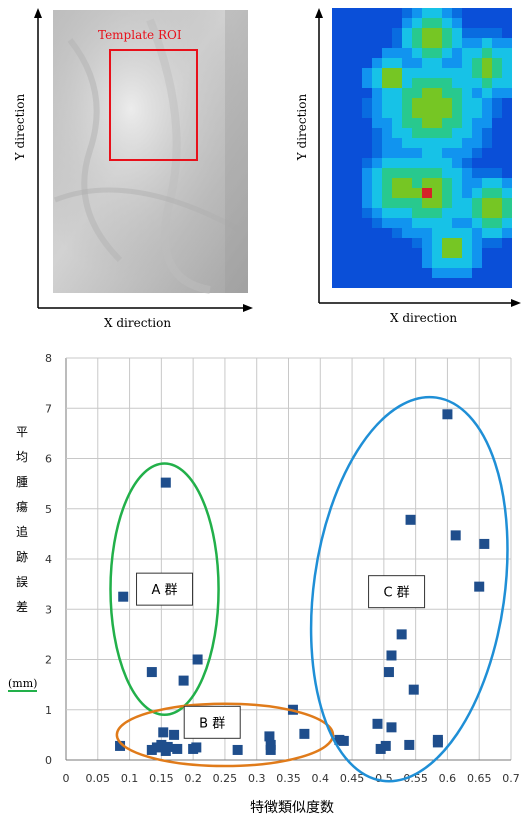 The width and height of the screenshot is (523, 822). Describe the element at coordinates (424, 318) in the screenshot. I see `right-x-label: X direction` at that location.